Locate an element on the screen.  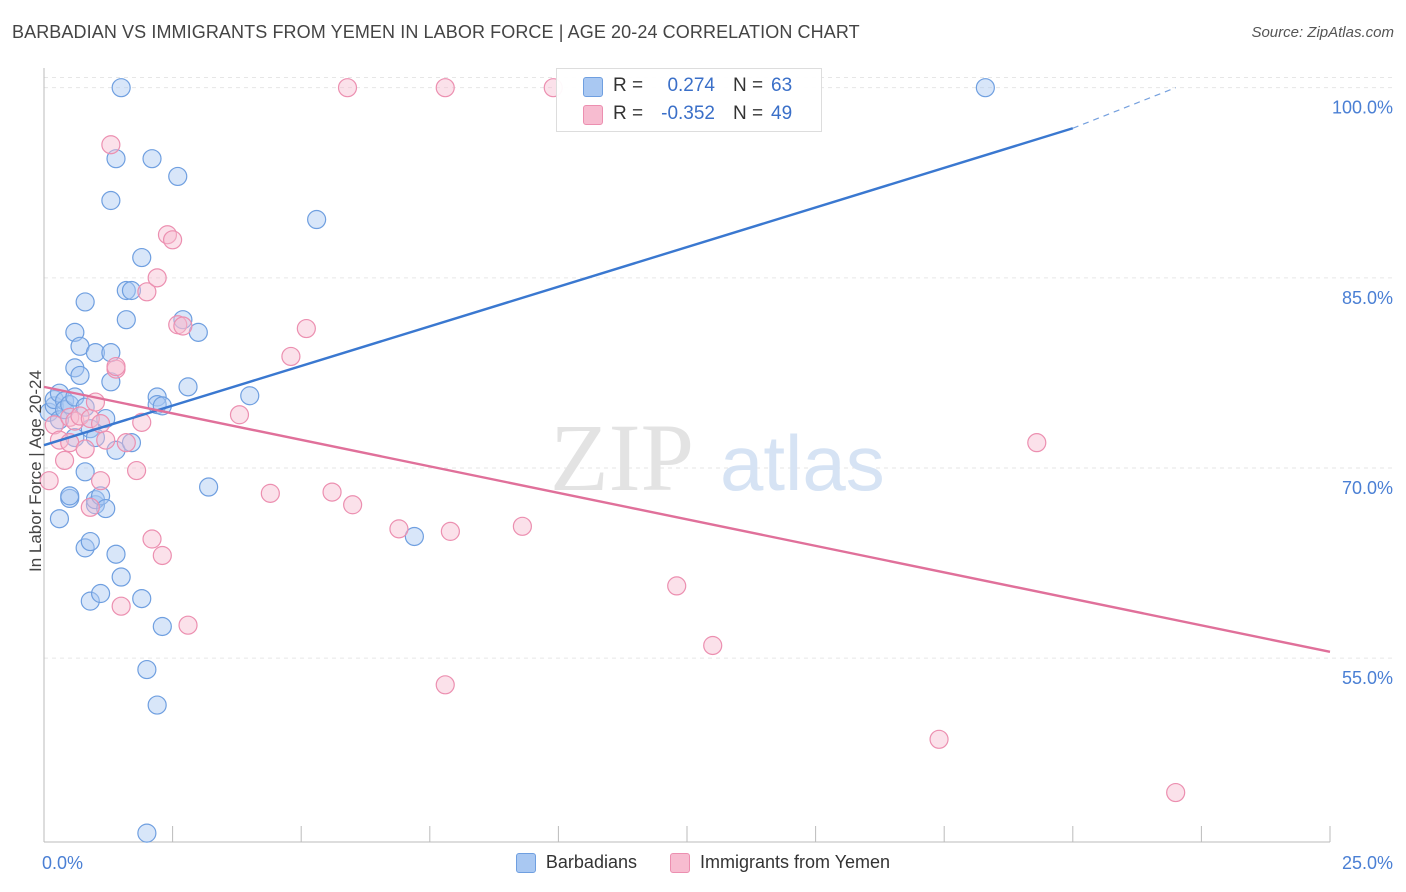
r-value: -0.352 is located at coordinates (688, 113).